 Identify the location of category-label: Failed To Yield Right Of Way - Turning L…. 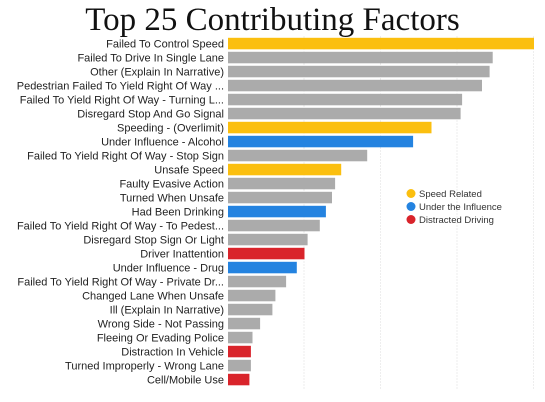
(122, 100).